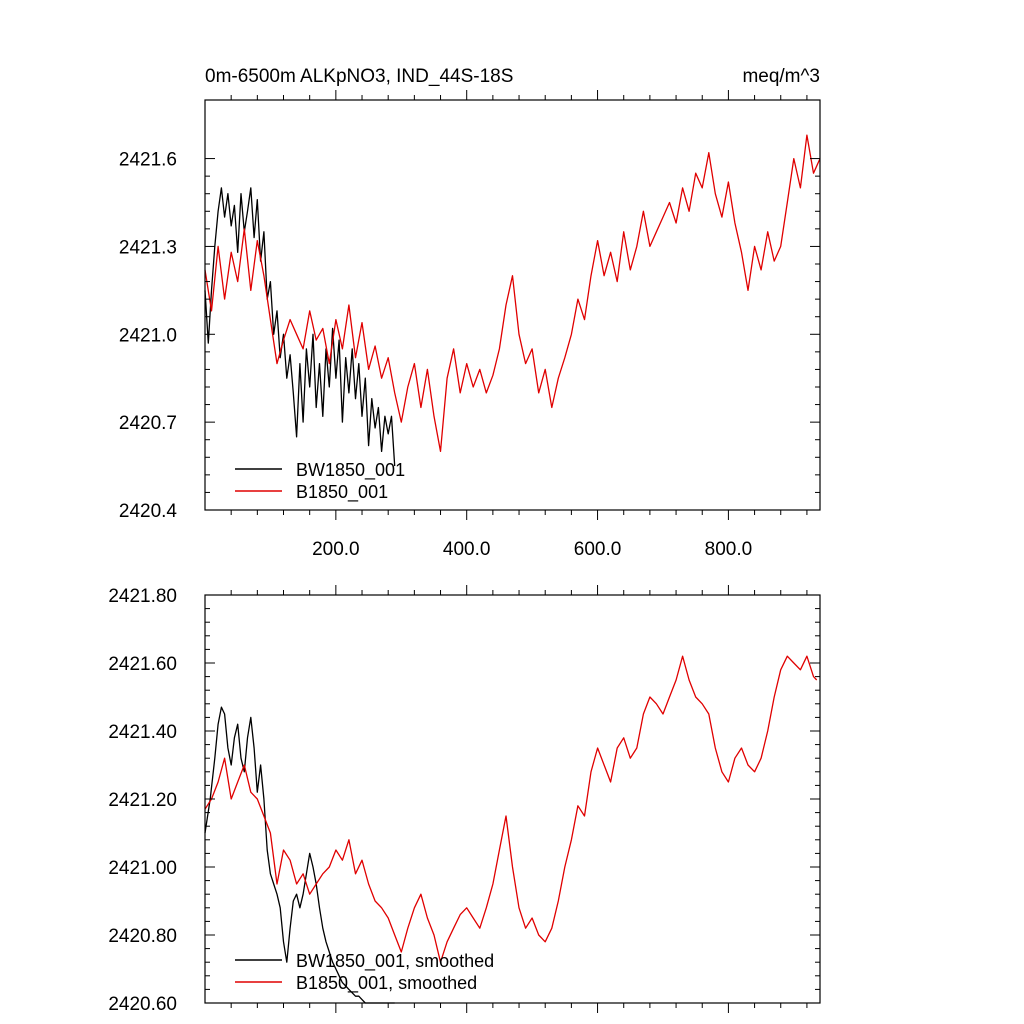 The image size is (1024, 1024). Describe the element at coordinates (729, 549) in the screenshot. I see `x-tick-label: 800.0` at that location.